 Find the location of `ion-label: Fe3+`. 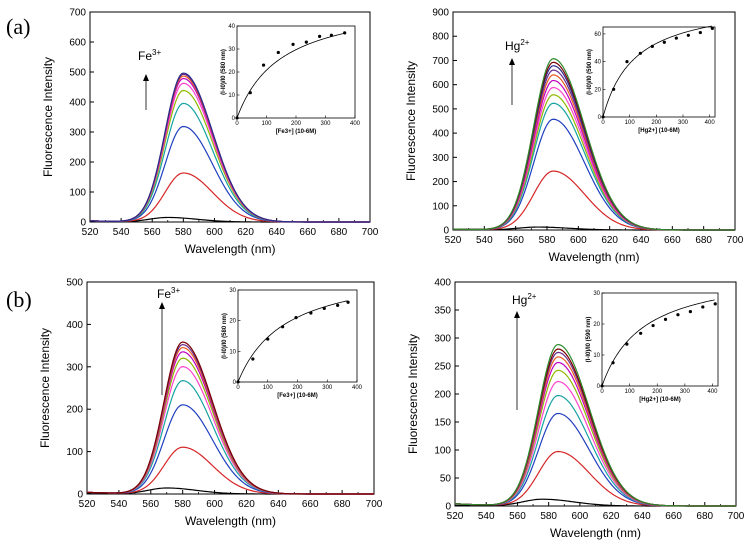

ion-label: Fe3+ is located at coordinates (168, 293).